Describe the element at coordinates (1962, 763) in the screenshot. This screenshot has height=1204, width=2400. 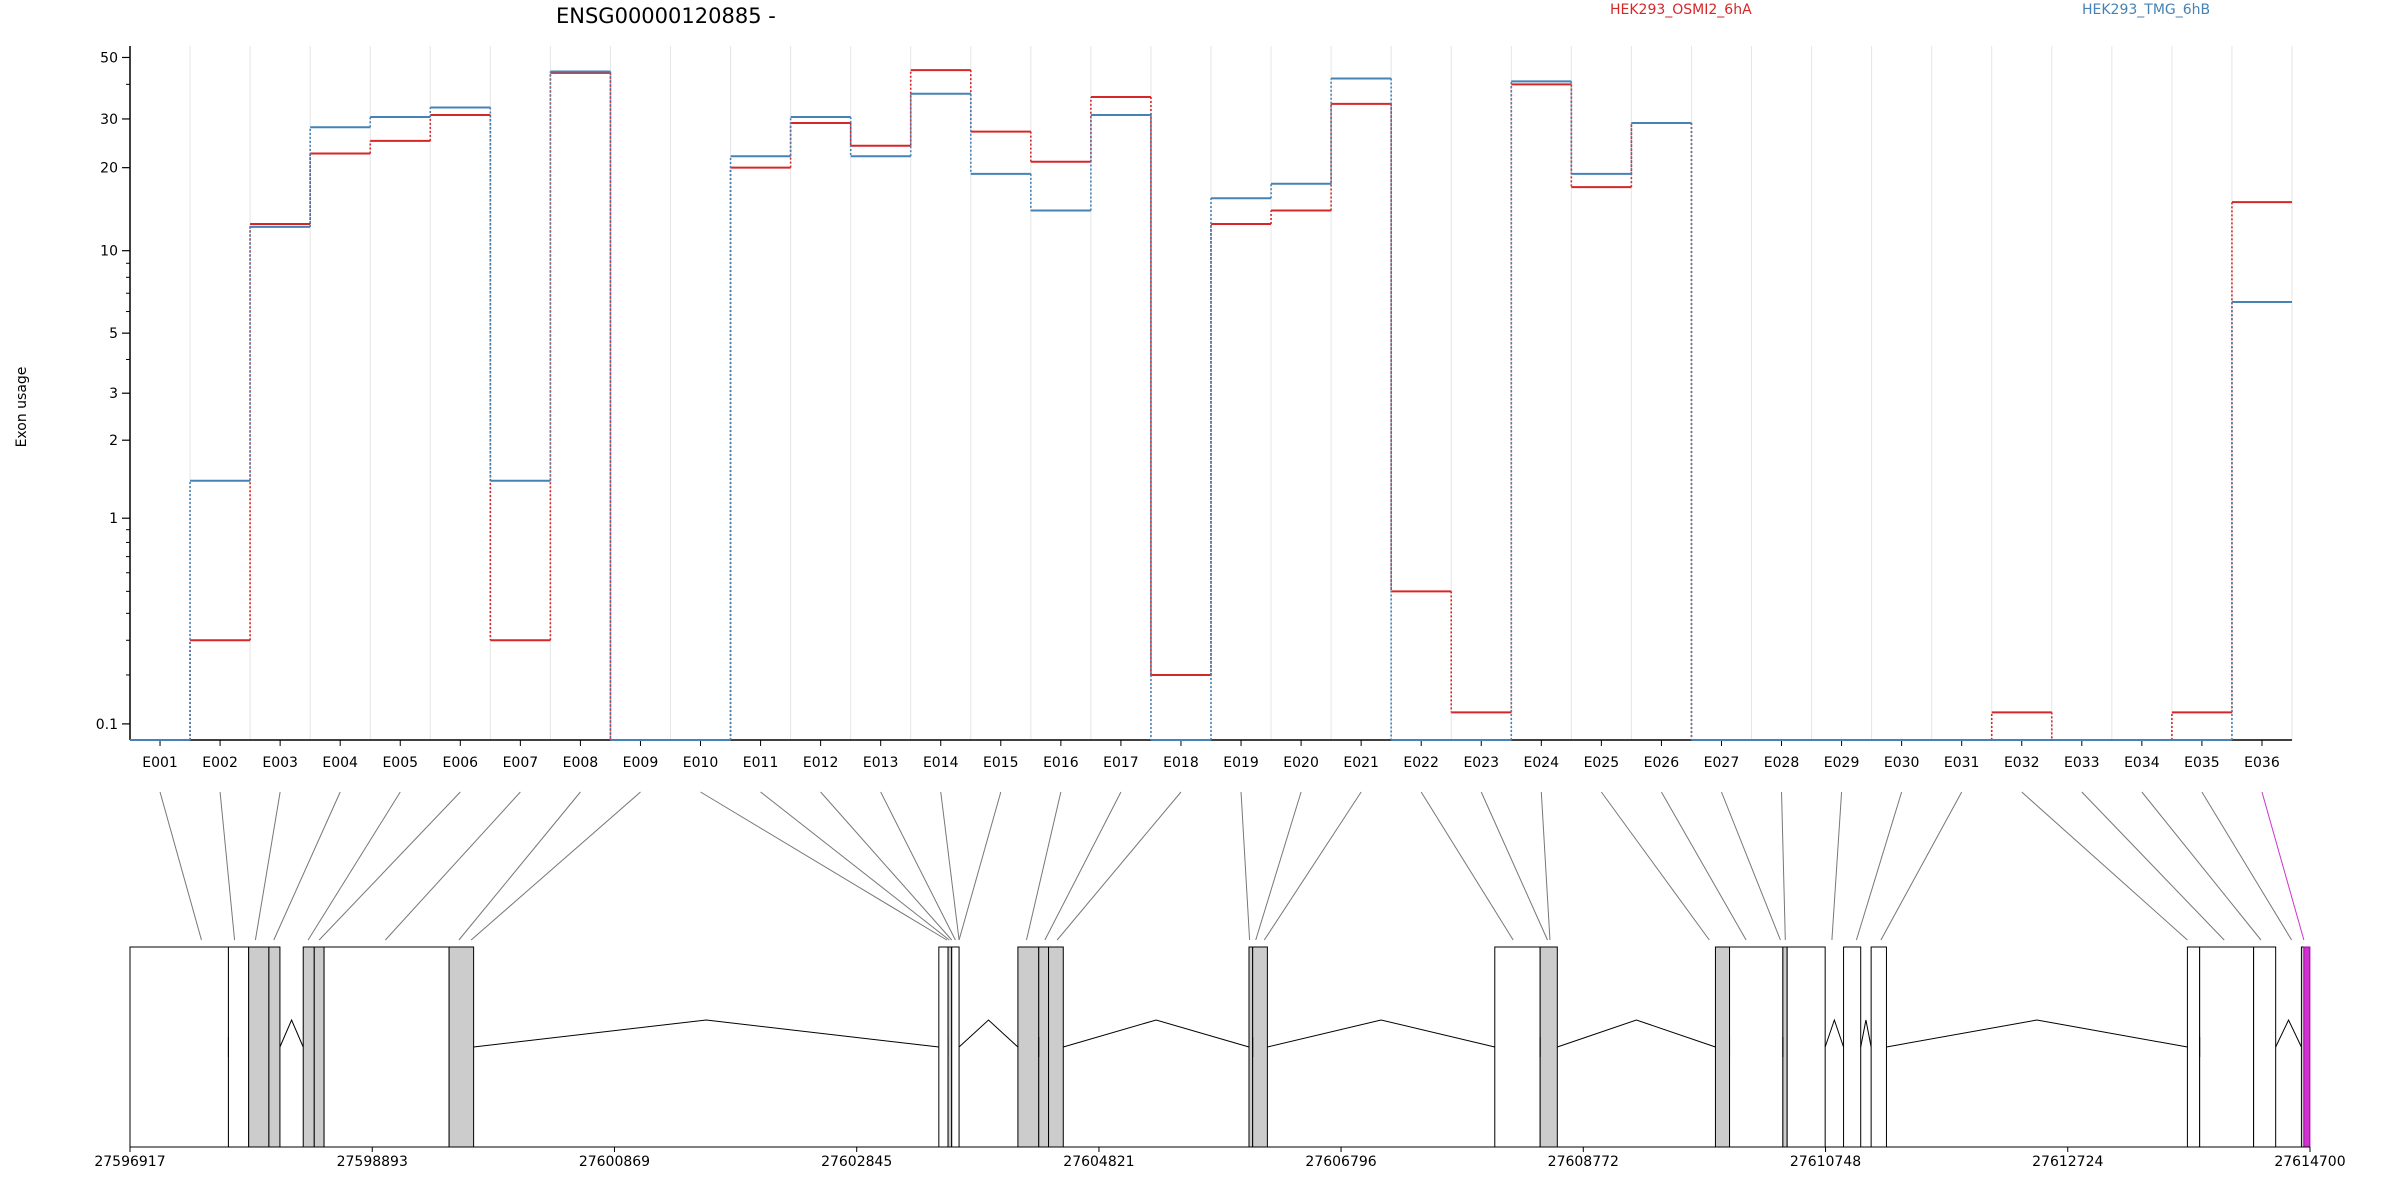
I see `exon-label: E031` at that location.